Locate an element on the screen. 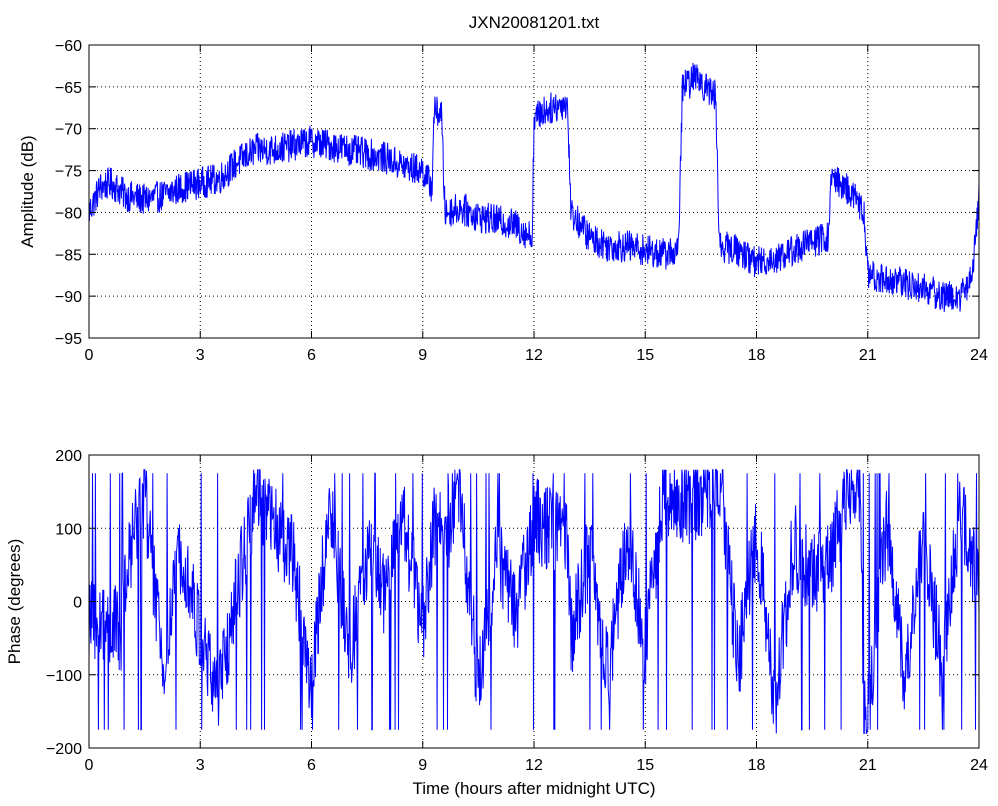  chart-title: JXN20081201.txt is located at coordinates (534, 22).